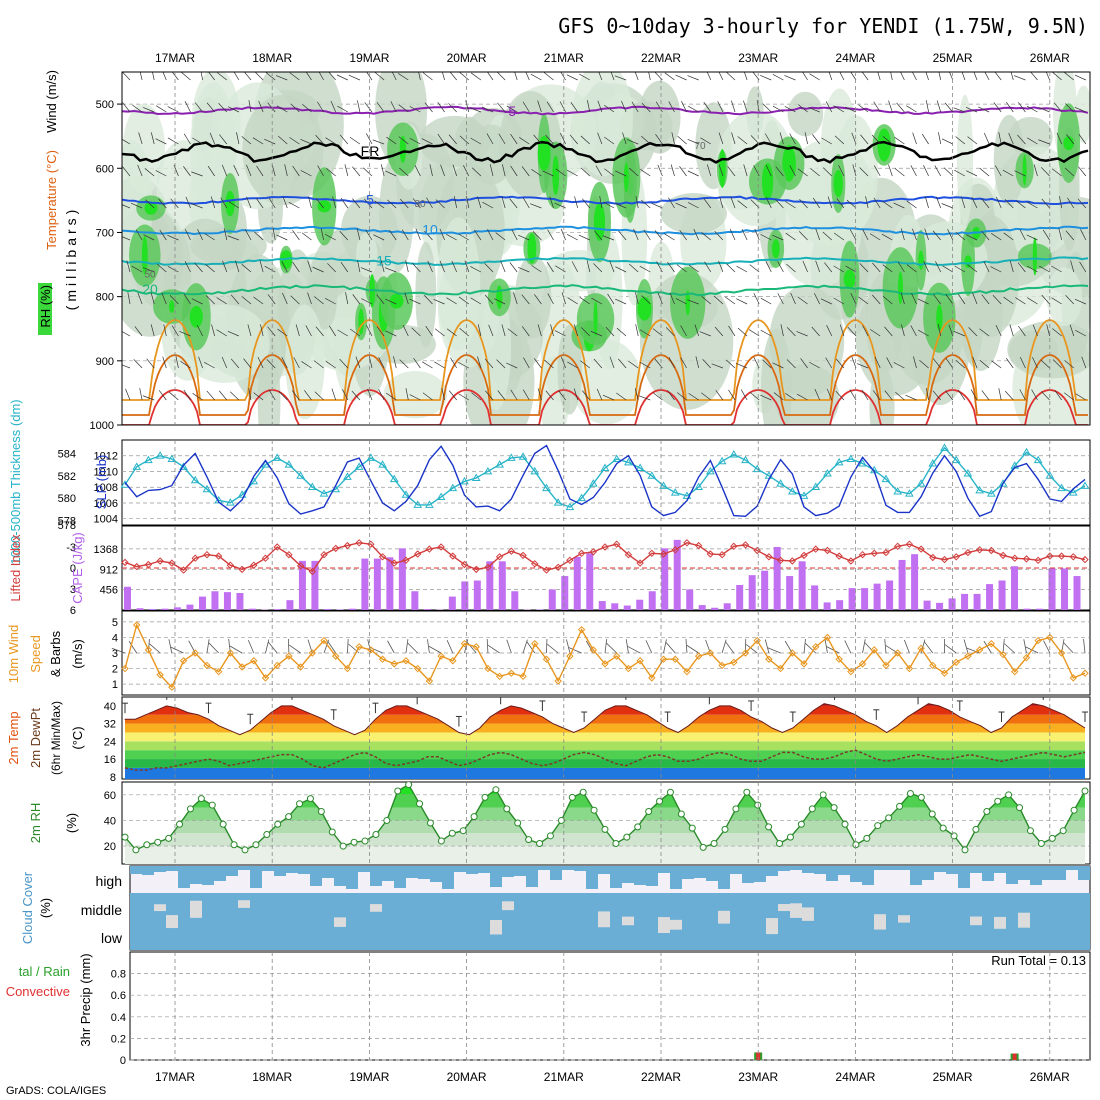 Image resolution: width=1100 pixels, height=1100 pixels. Describe the element at coordinates (105, 105) in the screenshot. I see `pressure-tick-label: 500` at that location.